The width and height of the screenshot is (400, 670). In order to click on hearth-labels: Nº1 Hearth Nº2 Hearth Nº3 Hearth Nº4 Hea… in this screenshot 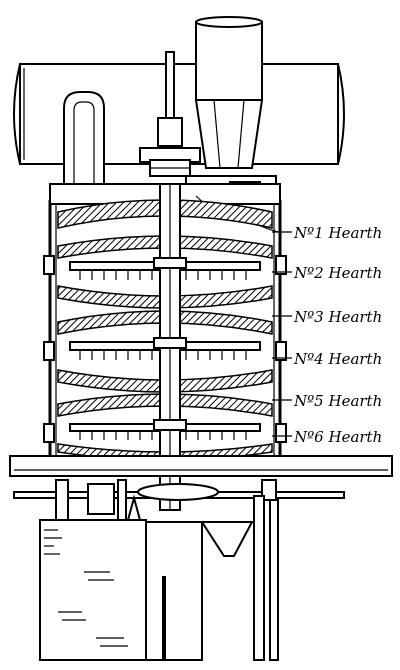, I will do `click(327, 335)`.